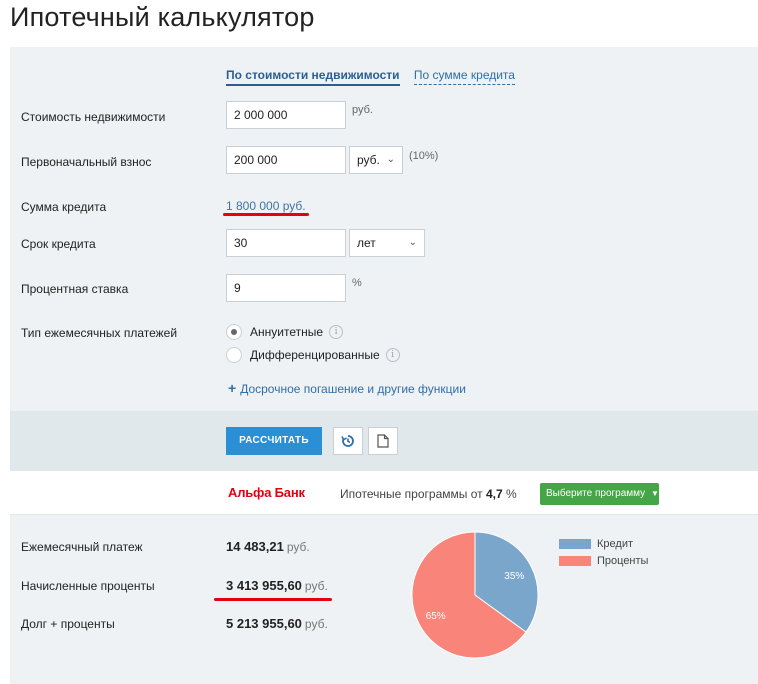  Describe the element at coordinates (82, 547) in the screenshot. I see `monthly-payment-label: Ежемесячный платеж` at that location.